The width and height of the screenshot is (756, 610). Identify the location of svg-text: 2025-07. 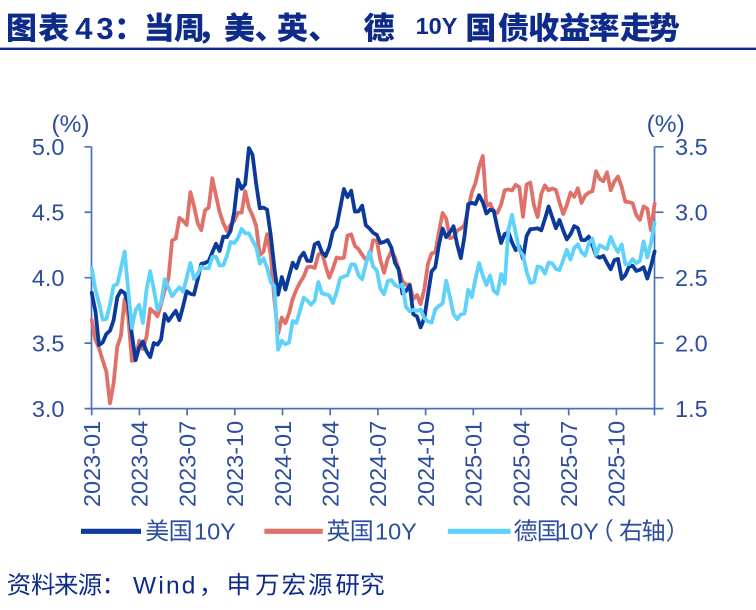
(569, 464).